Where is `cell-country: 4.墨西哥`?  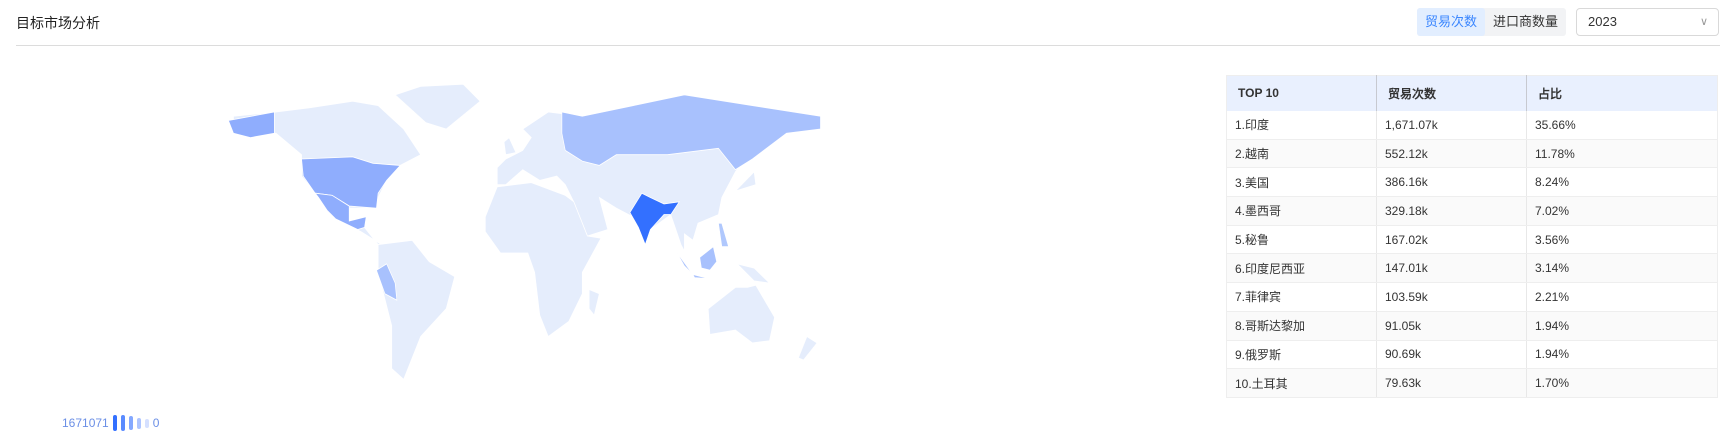 cell-country: 4.墨西哥 is located at coordinates (1301, 211).